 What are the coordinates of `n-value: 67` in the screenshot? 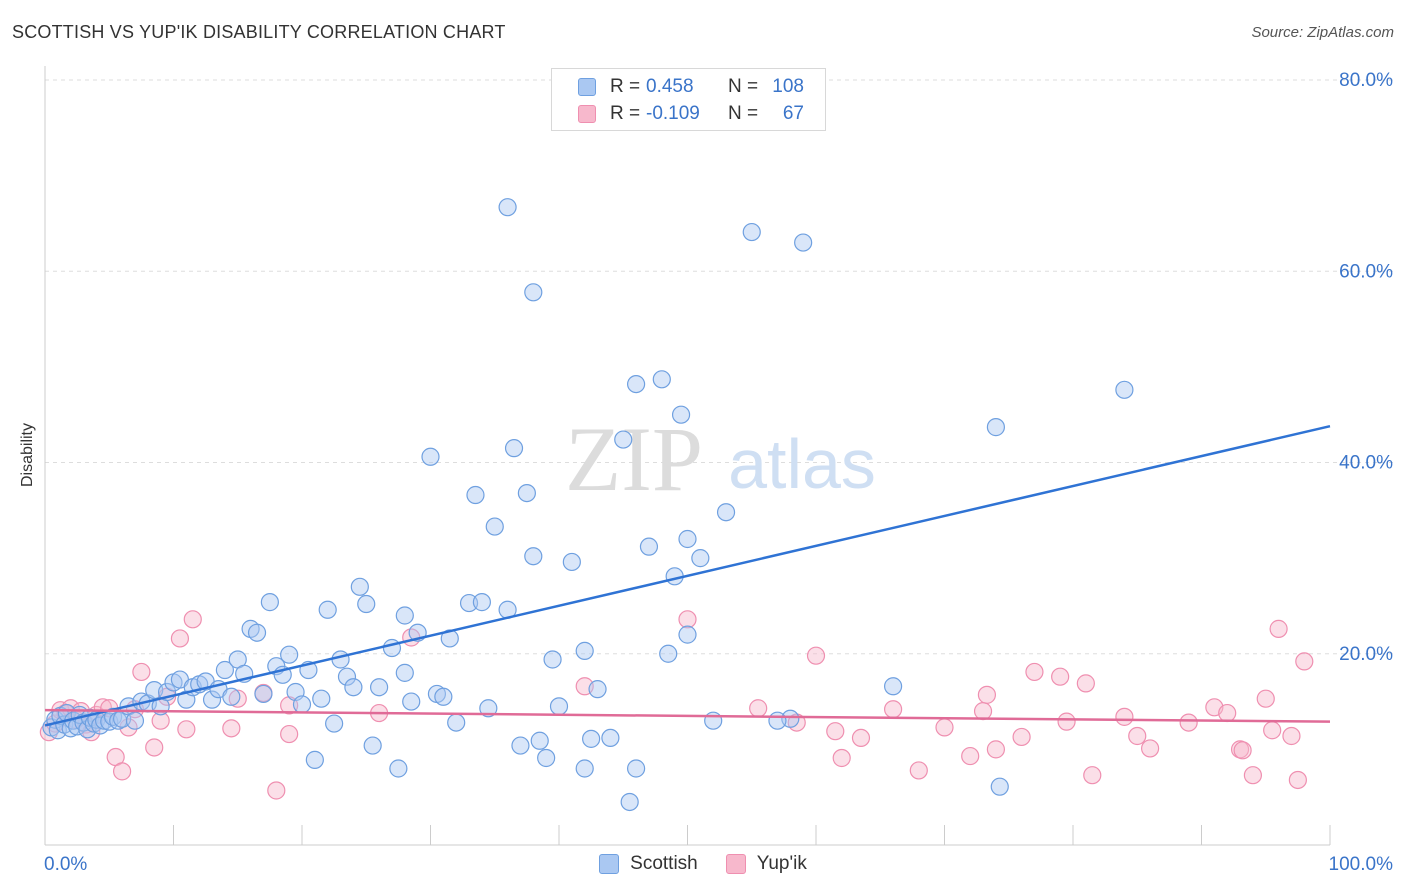 It's located at (793, 113).